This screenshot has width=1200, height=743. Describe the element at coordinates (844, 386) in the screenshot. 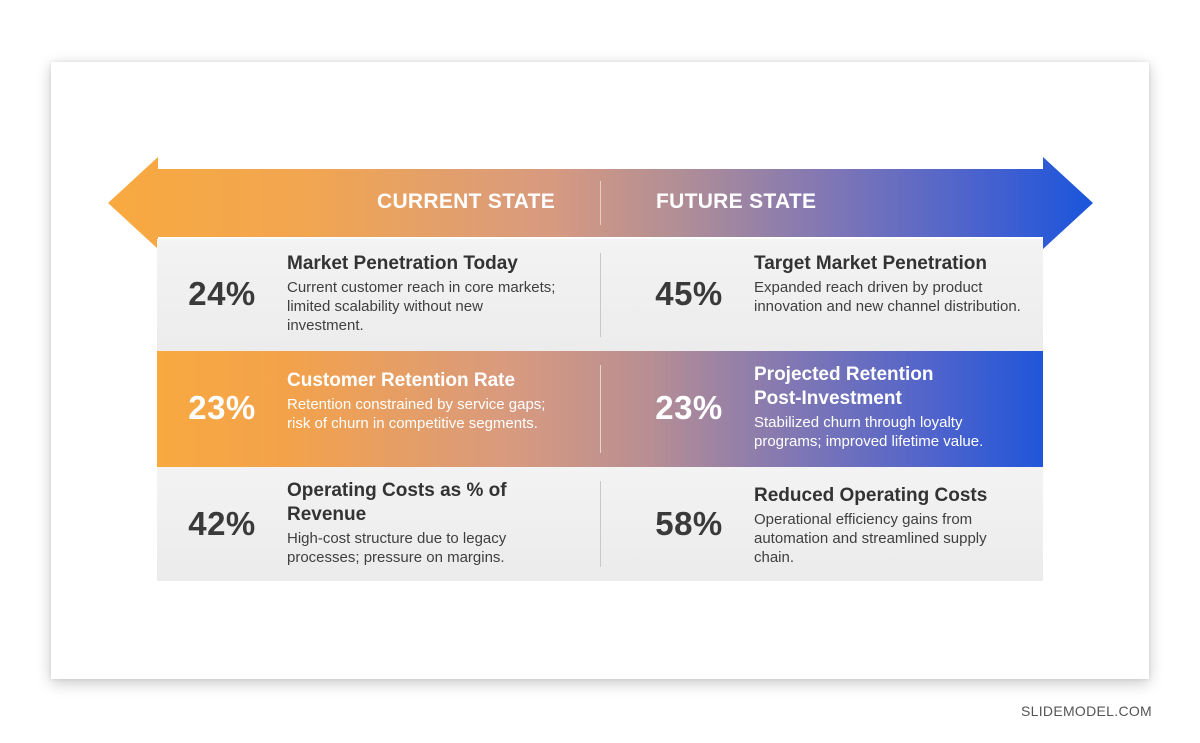

I see `future-title: Projected Retention Post-Investment` at that location.